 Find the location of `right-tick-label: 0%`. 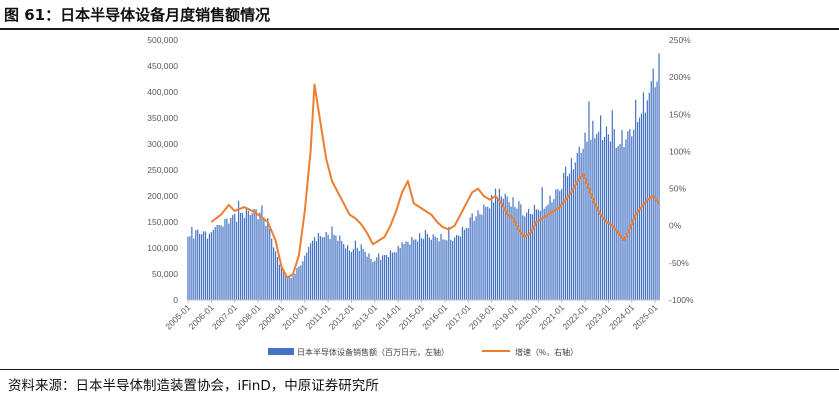

right-tick-label: 0% is located at coordinates (675, 226).